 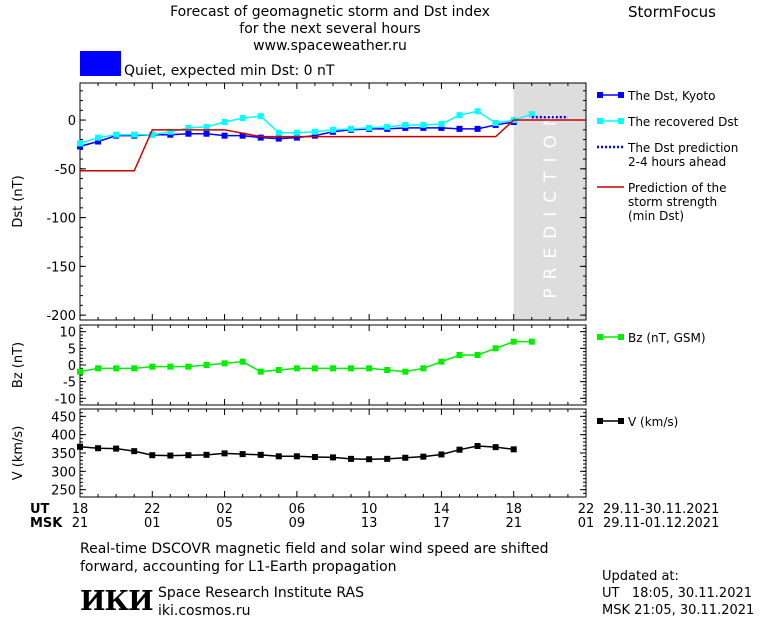 I want to click on updated-label: Updated at:, so click(x=640, y=576).